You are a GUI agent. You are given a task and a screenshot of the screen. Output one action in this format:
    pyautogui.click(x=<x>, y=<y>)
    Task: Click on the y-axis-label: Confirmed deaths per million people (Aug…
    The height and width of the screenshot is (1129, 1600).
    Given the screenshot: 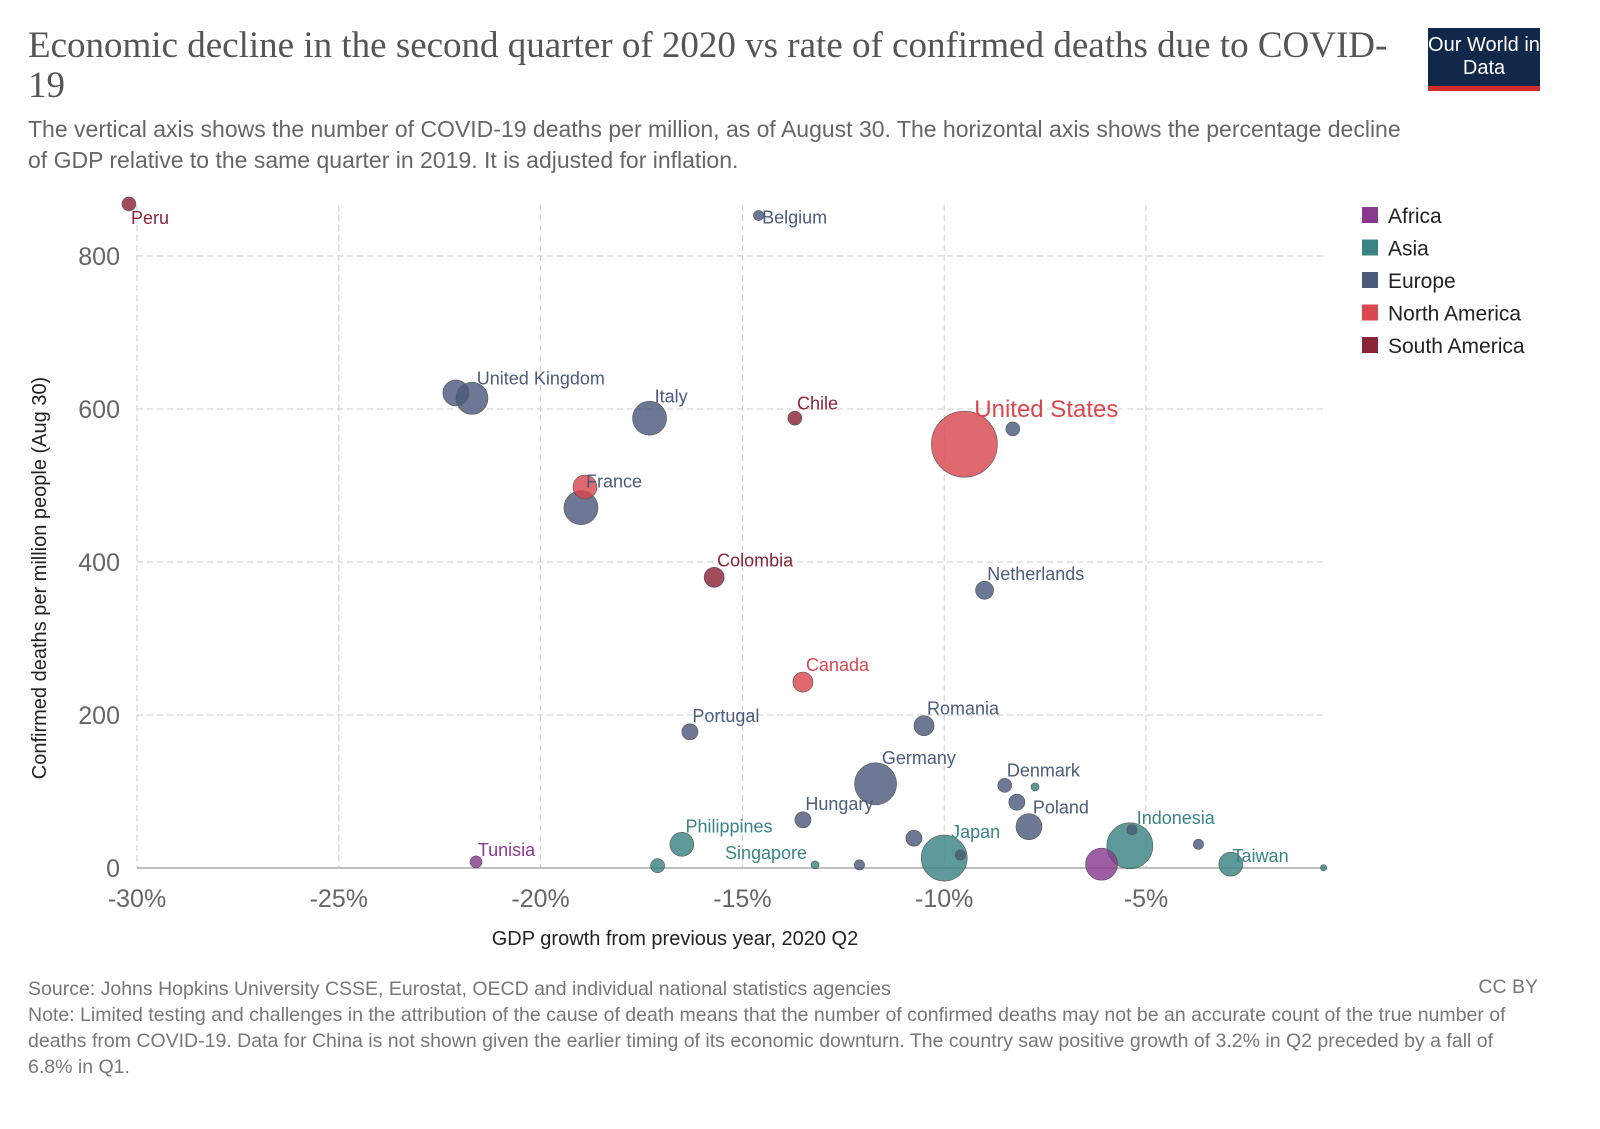 What is the action you would take?
    pyautogui.click(x=40, y=578)
    